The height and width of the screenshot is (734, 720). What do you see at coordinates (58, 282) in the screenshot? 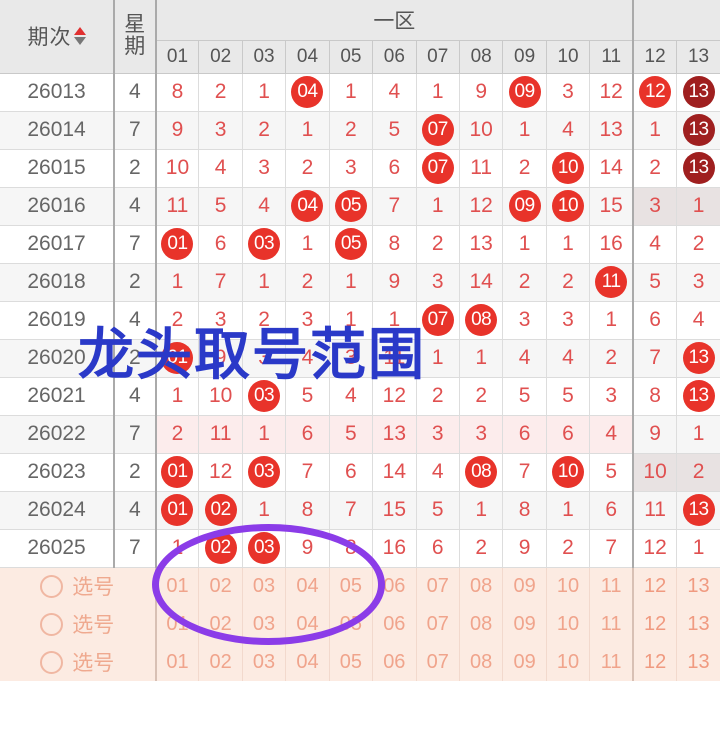
I see `cell-period: 26018` at bounding box center [58, 282].